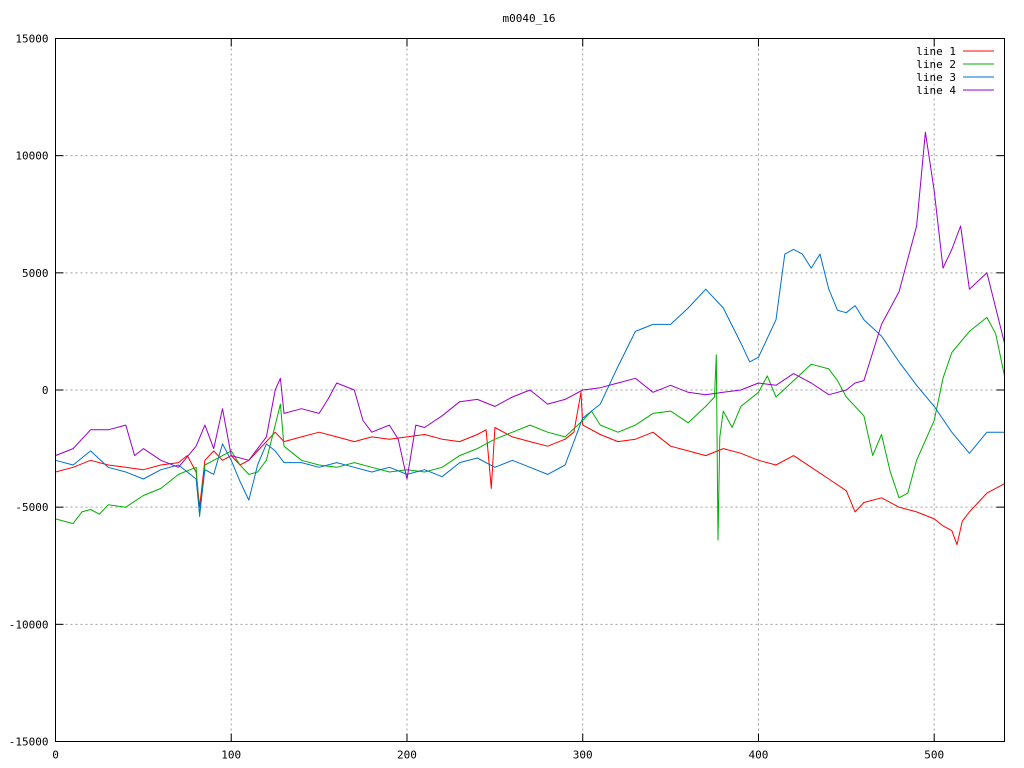 The image size is (1024, 768). What do you see at coordinates (759, 755) in the screenshot?
I see `x-tick-label: 400` at bounding box center [759, 755].